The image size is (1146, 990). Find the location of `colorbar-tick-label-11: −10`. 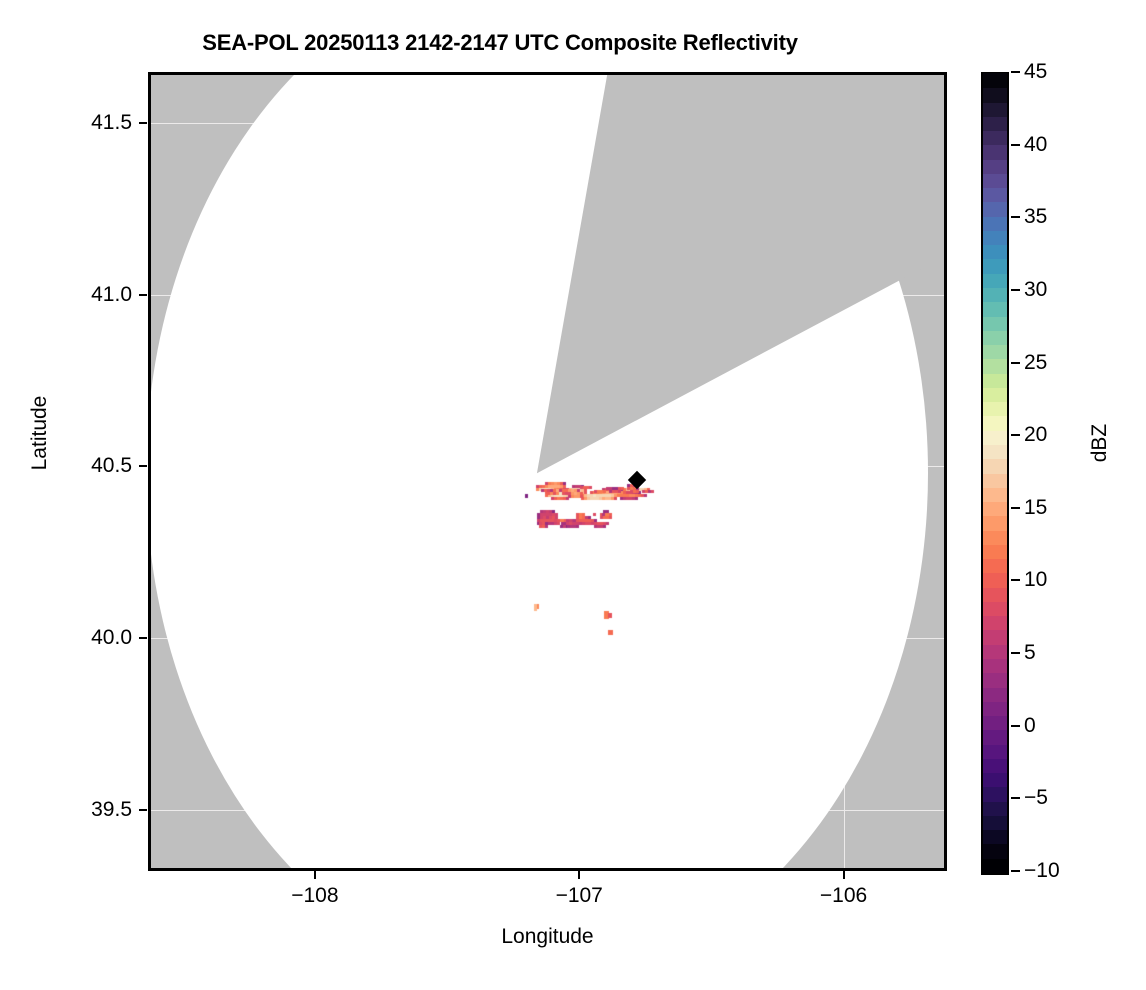

colorbar-tick-label-11: −10 is located at coordinates (1042, 870).